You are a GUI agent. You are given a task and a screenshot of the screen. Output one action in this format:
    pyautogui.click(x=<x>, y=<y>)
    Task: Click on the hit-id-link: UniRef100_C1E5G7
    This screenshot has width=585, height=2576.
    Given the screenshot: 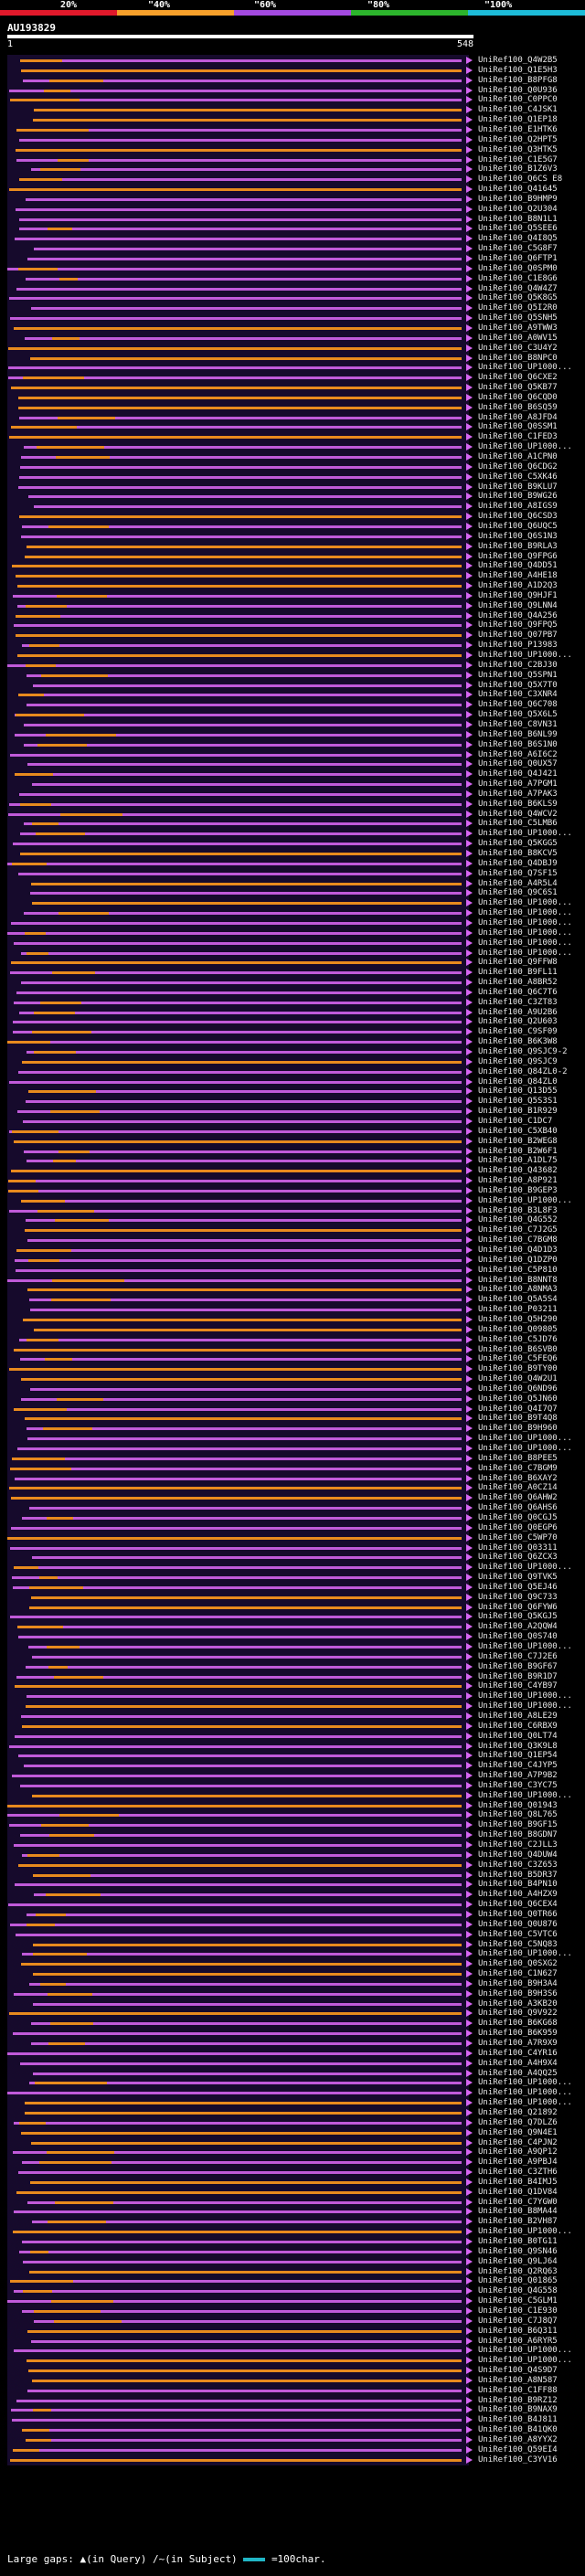 What is the action you would take?
    pyautogui.click(x=518, y=159)
    